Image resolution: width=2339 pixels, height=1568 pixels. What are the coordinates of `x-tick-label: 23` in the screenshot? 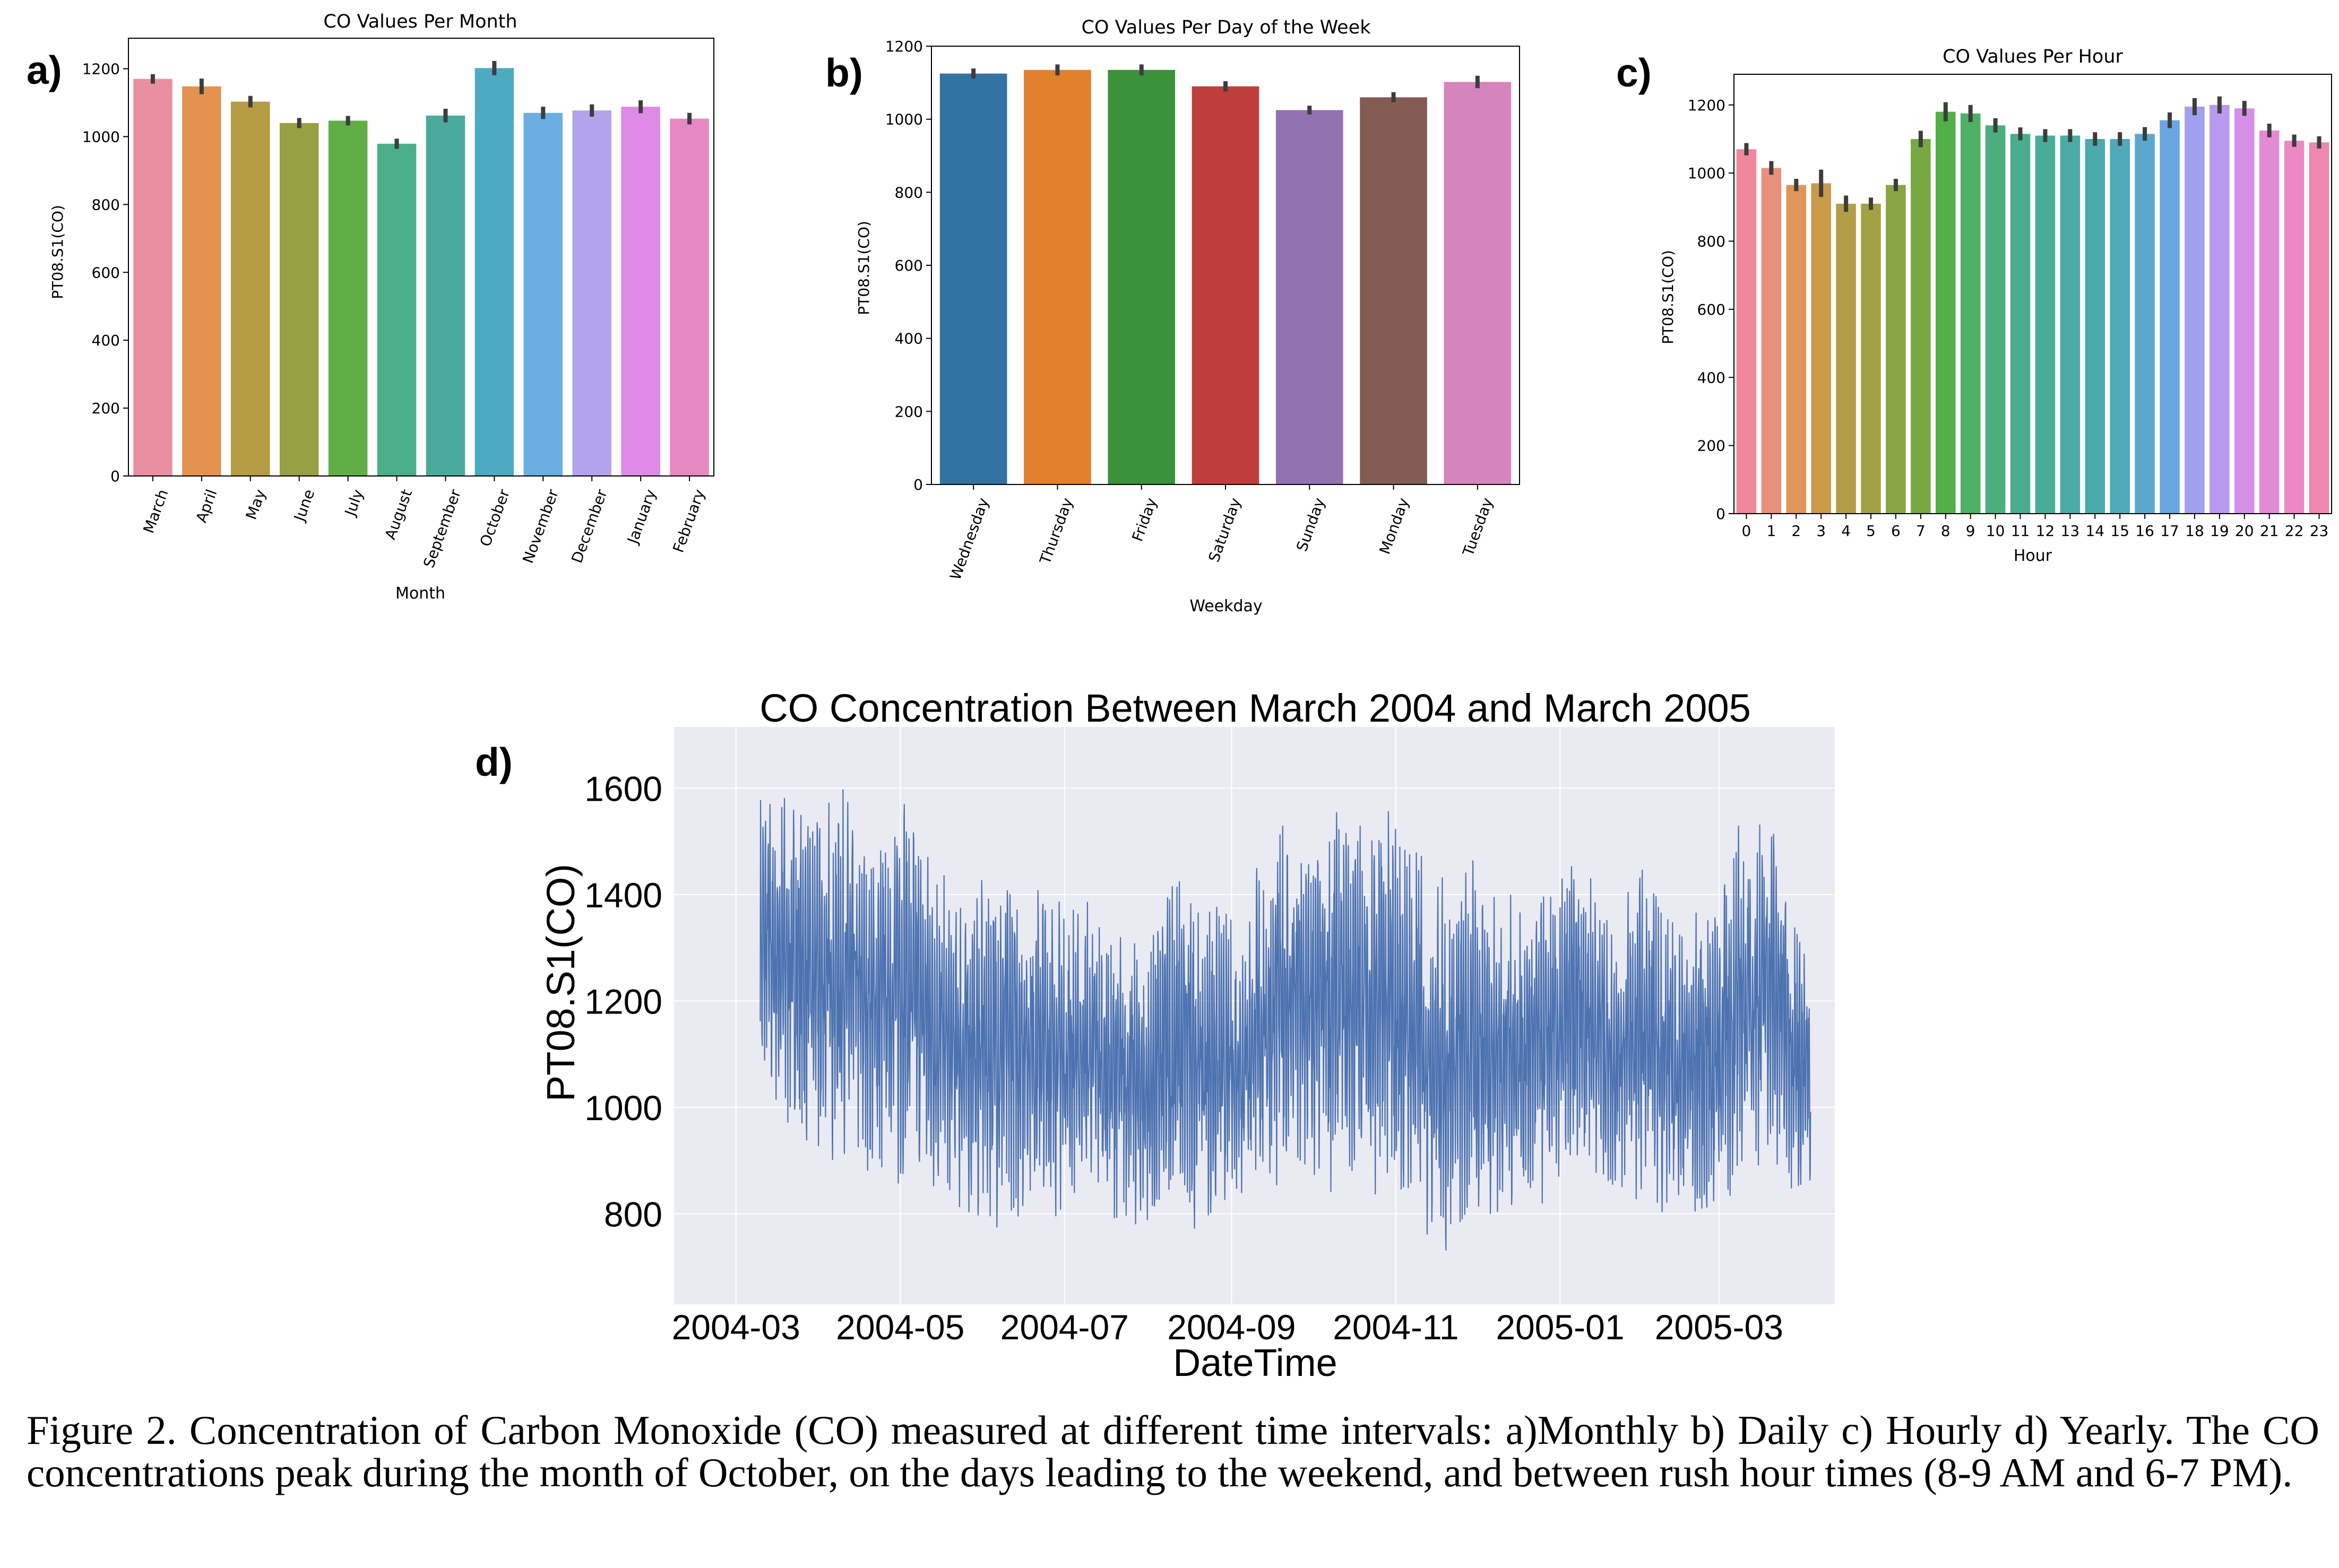 It's located at (2319, 531).